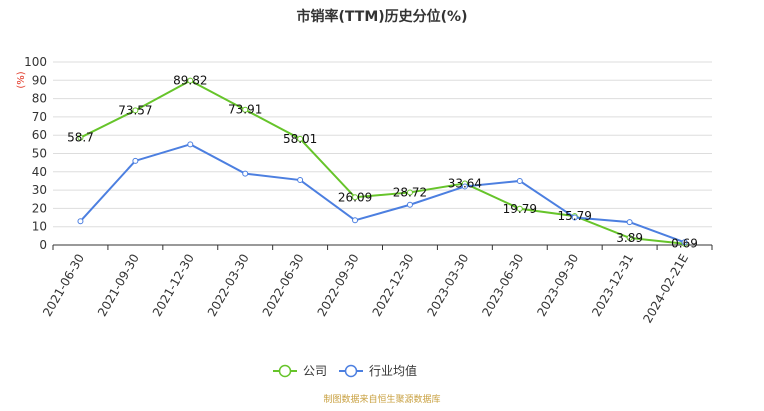  I want to click on data-label: 19.79, so click(520, 209).